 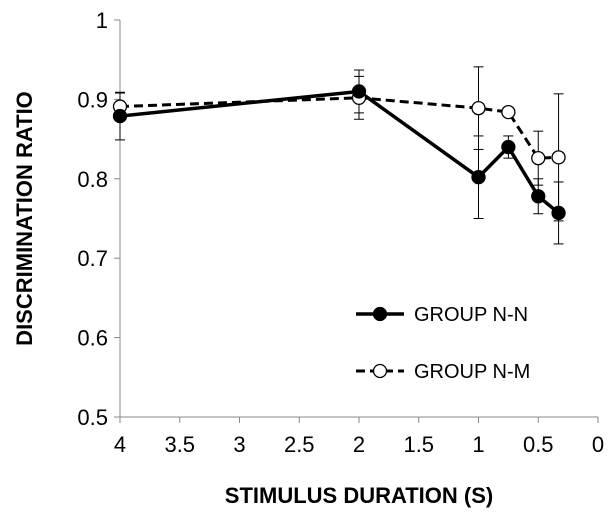 What do you see at coordinates (598, 444) in the screenshot?
I see `x-tick-label: 0` at bounding box center [598, 444].